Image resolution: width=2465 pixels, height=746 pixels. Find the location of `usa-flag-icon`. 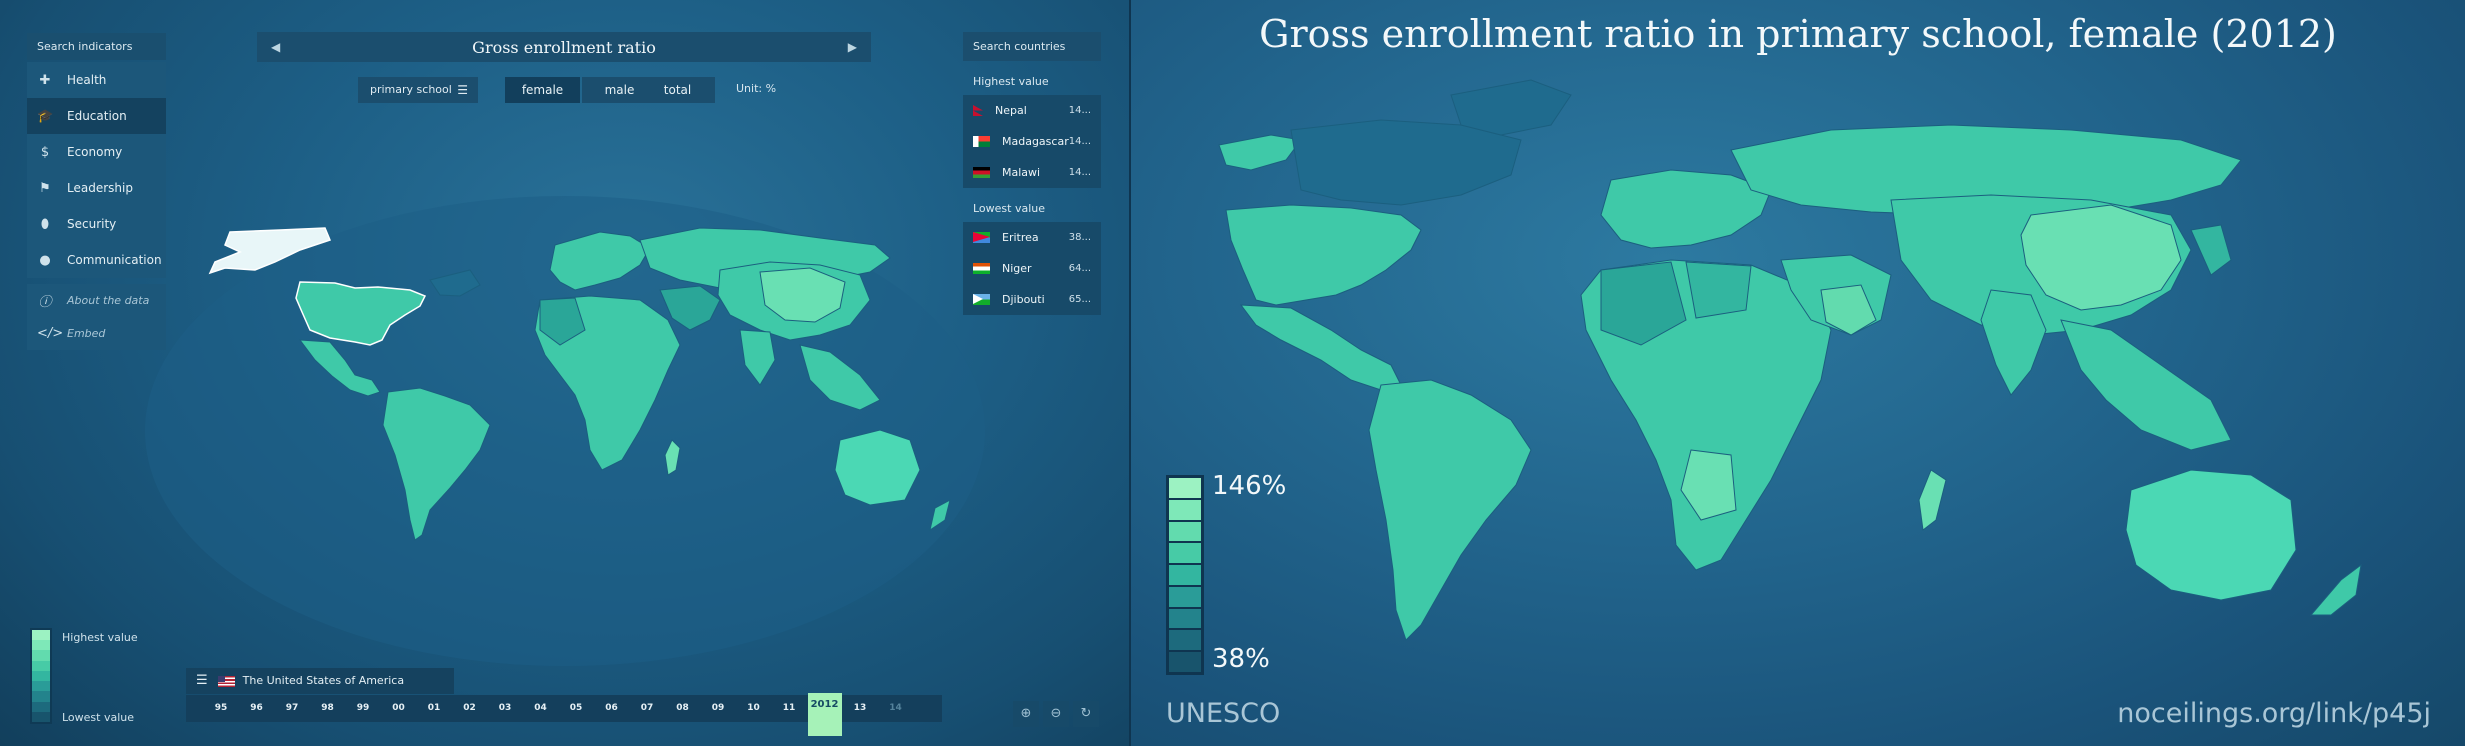

usa-flag-icon is located at coordinates (226, 681).